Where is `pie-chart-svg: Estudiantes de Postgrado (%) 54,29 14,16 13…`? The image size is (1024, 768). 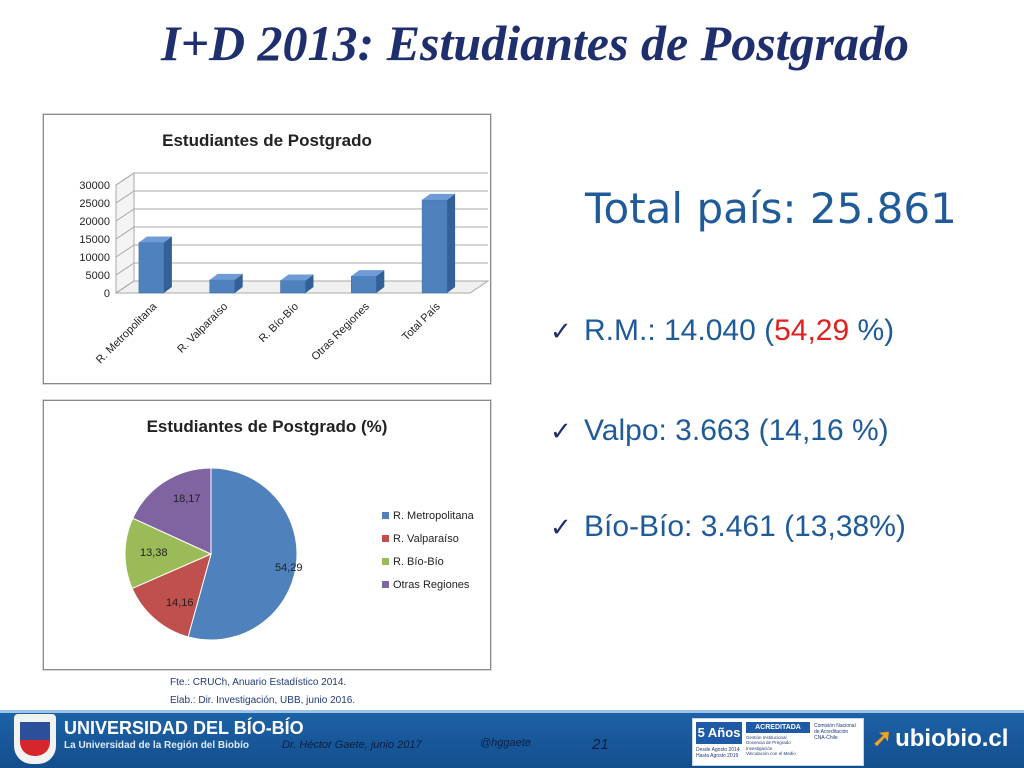
pie-chart-svg: Estudiantes de Postgrado (%) 54,29 14,16 13… is located at coordinates (299, 529).